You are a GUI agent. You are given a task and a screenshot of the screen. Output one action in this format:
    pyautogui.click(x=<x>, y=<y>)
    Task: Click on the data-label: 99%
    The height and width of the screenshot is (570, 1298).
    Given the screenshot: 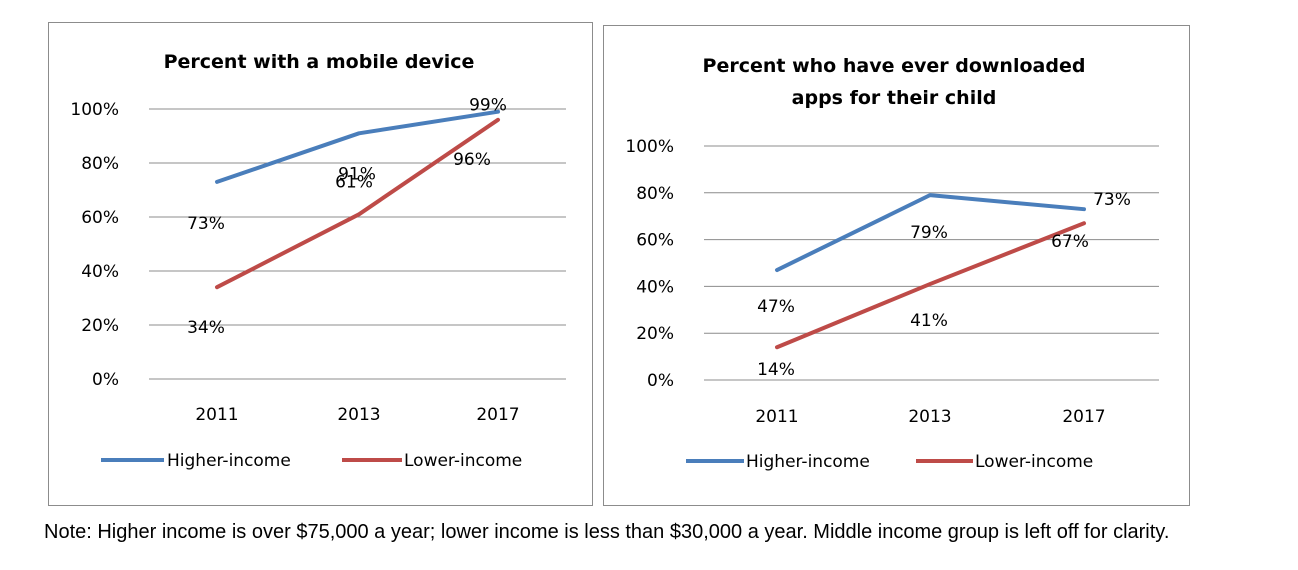 What is the action you would take?
    pyautogui.click(x=488, y=106)
    